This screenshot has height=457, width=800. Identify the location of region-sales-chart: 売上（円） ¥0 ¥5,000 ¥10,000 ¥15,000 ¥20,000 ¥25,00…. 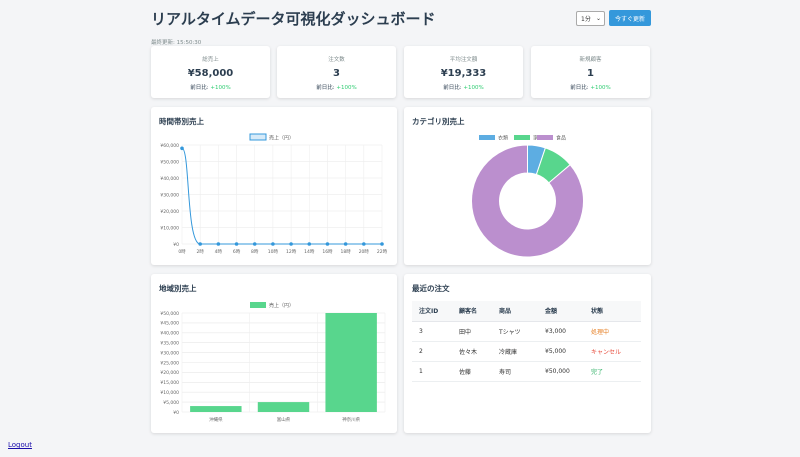
(273, 362).